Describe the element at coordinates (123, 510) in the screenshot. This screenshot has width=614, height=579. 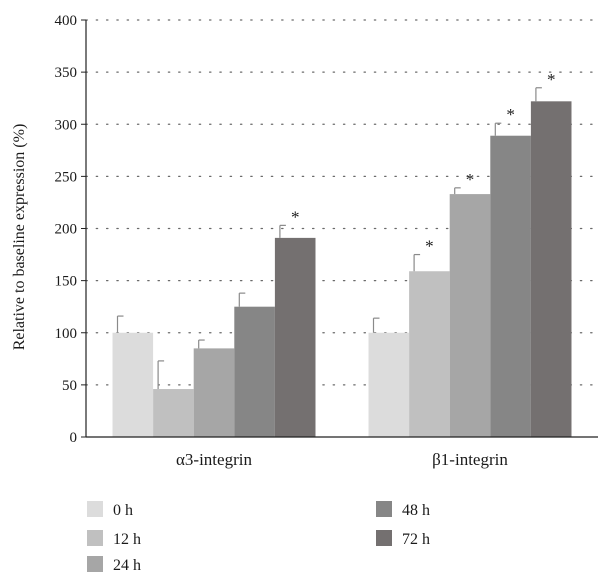
I see `legend-label: 0 h` at that location.